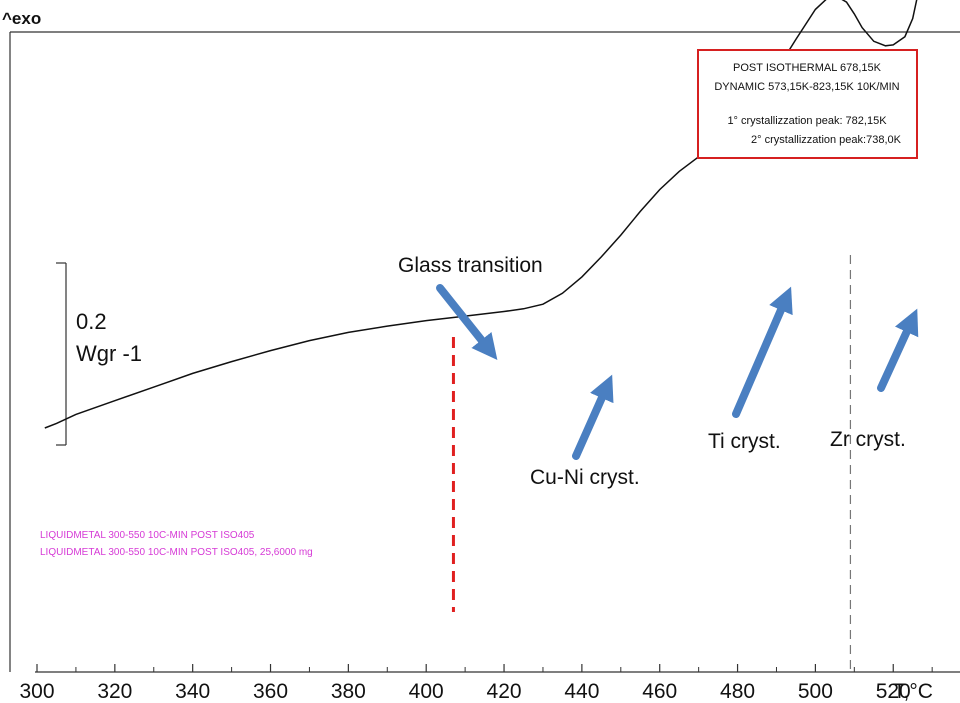  Describe the element at coordinates (147, 535) in the screenshot. I see `legend-line-1: LIQUIDMETAL 300-550 10C-MIN POST ISO405` at that location.